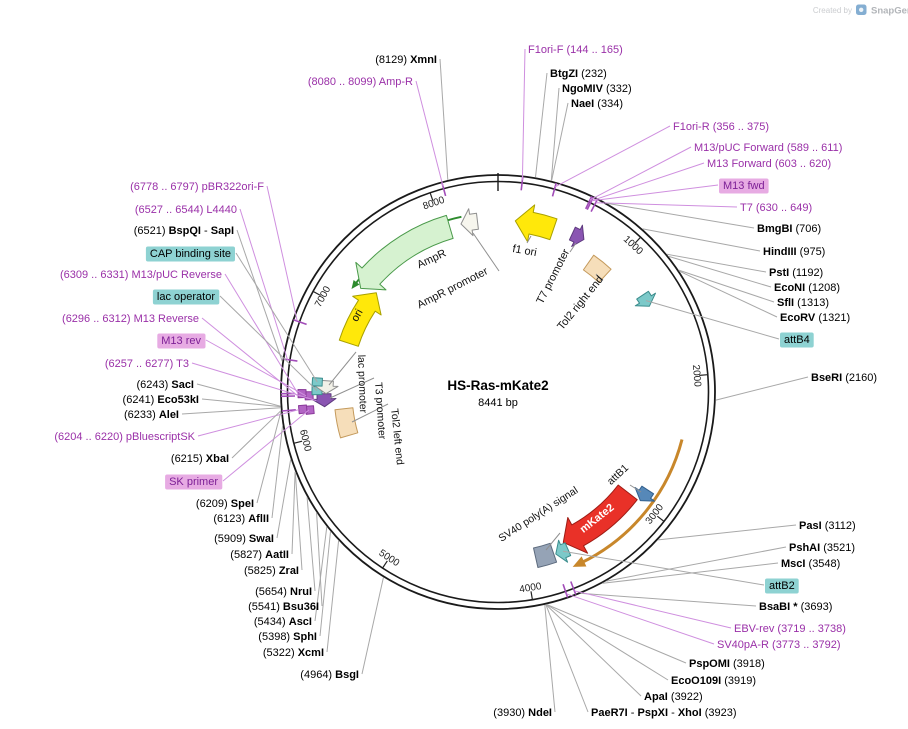 The width and height of the screenshot is (908, 729). Describe the element at coordinates (716, 263) in the screenshot. I see `leader-psti` at that location.